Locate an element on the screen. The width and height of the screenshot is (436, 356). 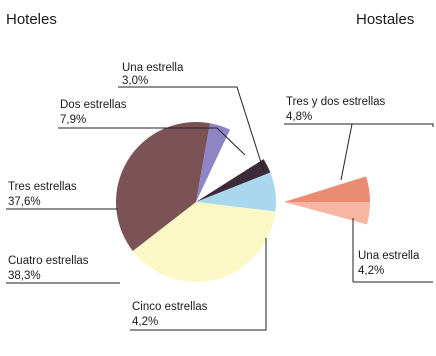
label-una-estrella: Una estrella is located at coordinates (153, 68).